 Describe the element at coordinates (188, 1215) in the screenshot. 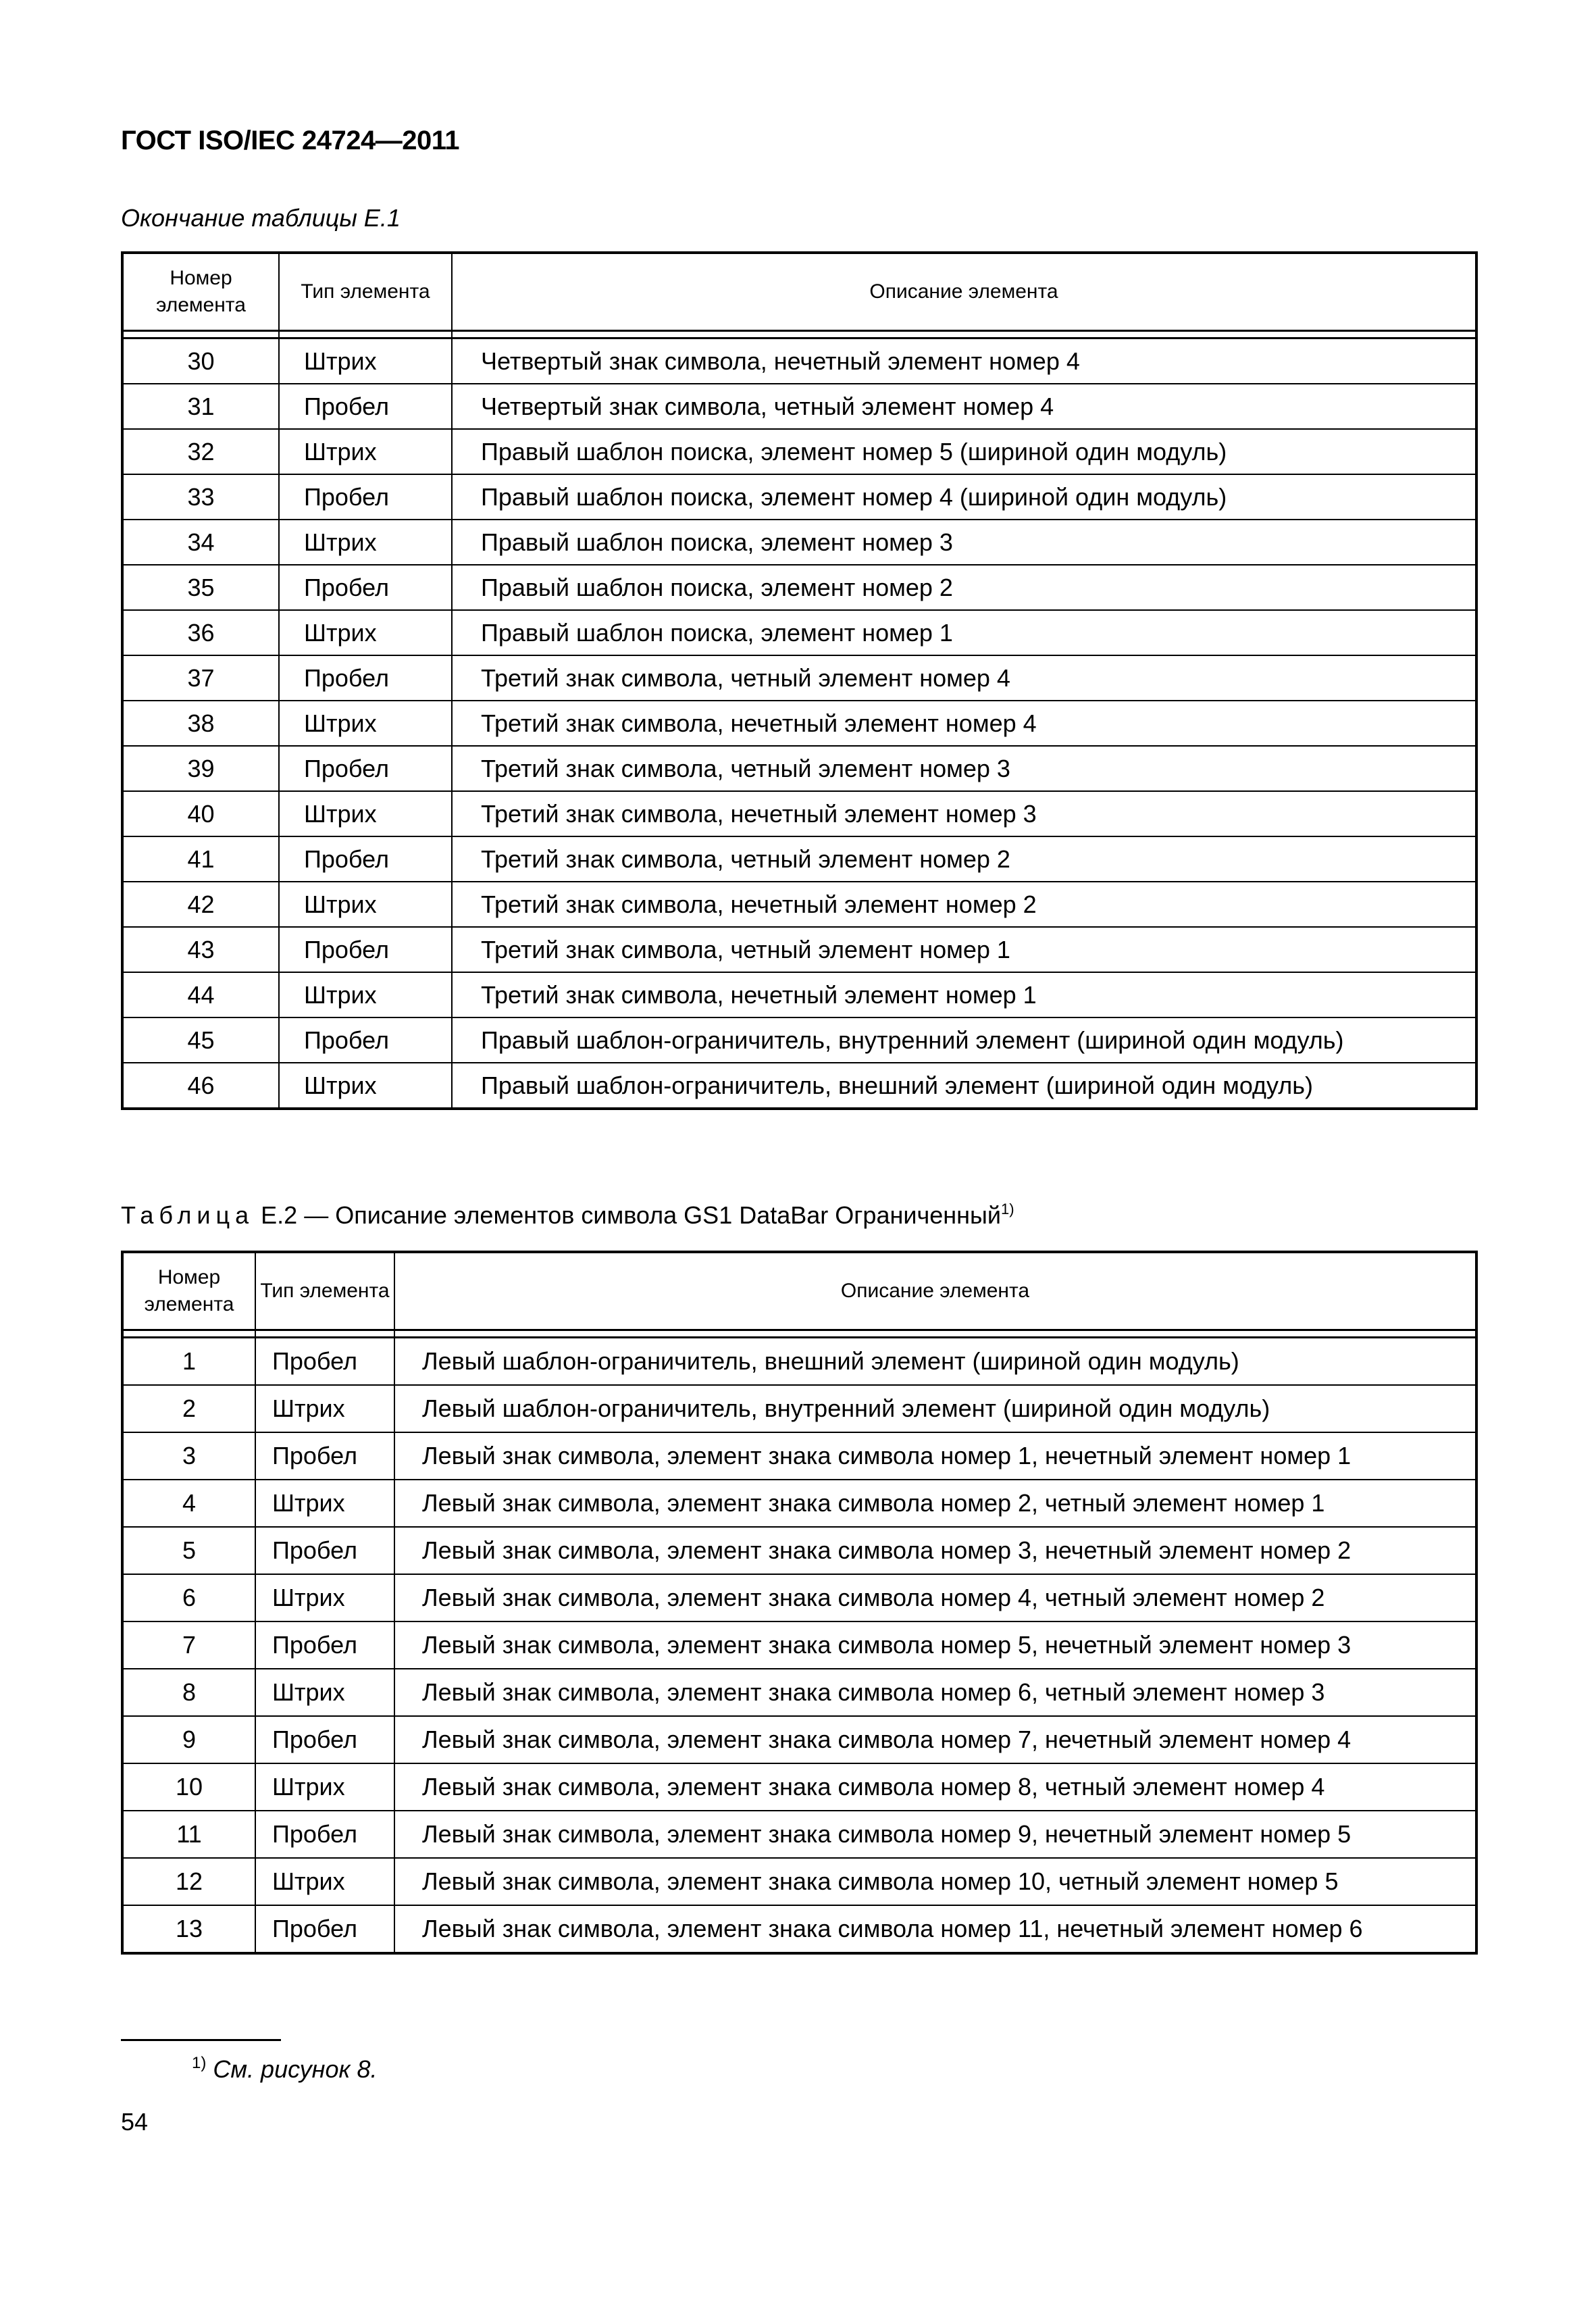

I see `table2-caption-prefix: Таблица` at that location.